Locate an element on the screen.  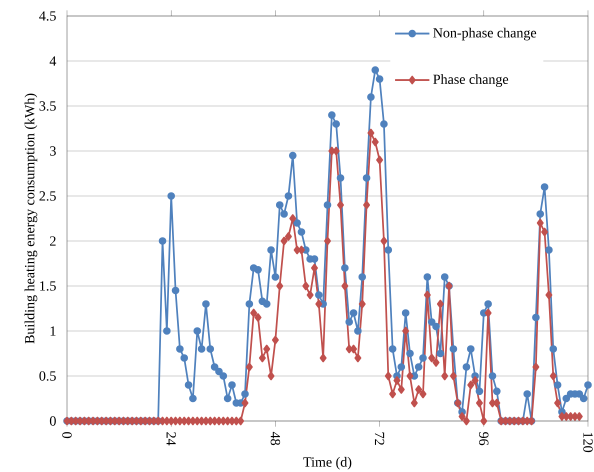
y-tick-label: 3 is located at coordinates (53, 151).